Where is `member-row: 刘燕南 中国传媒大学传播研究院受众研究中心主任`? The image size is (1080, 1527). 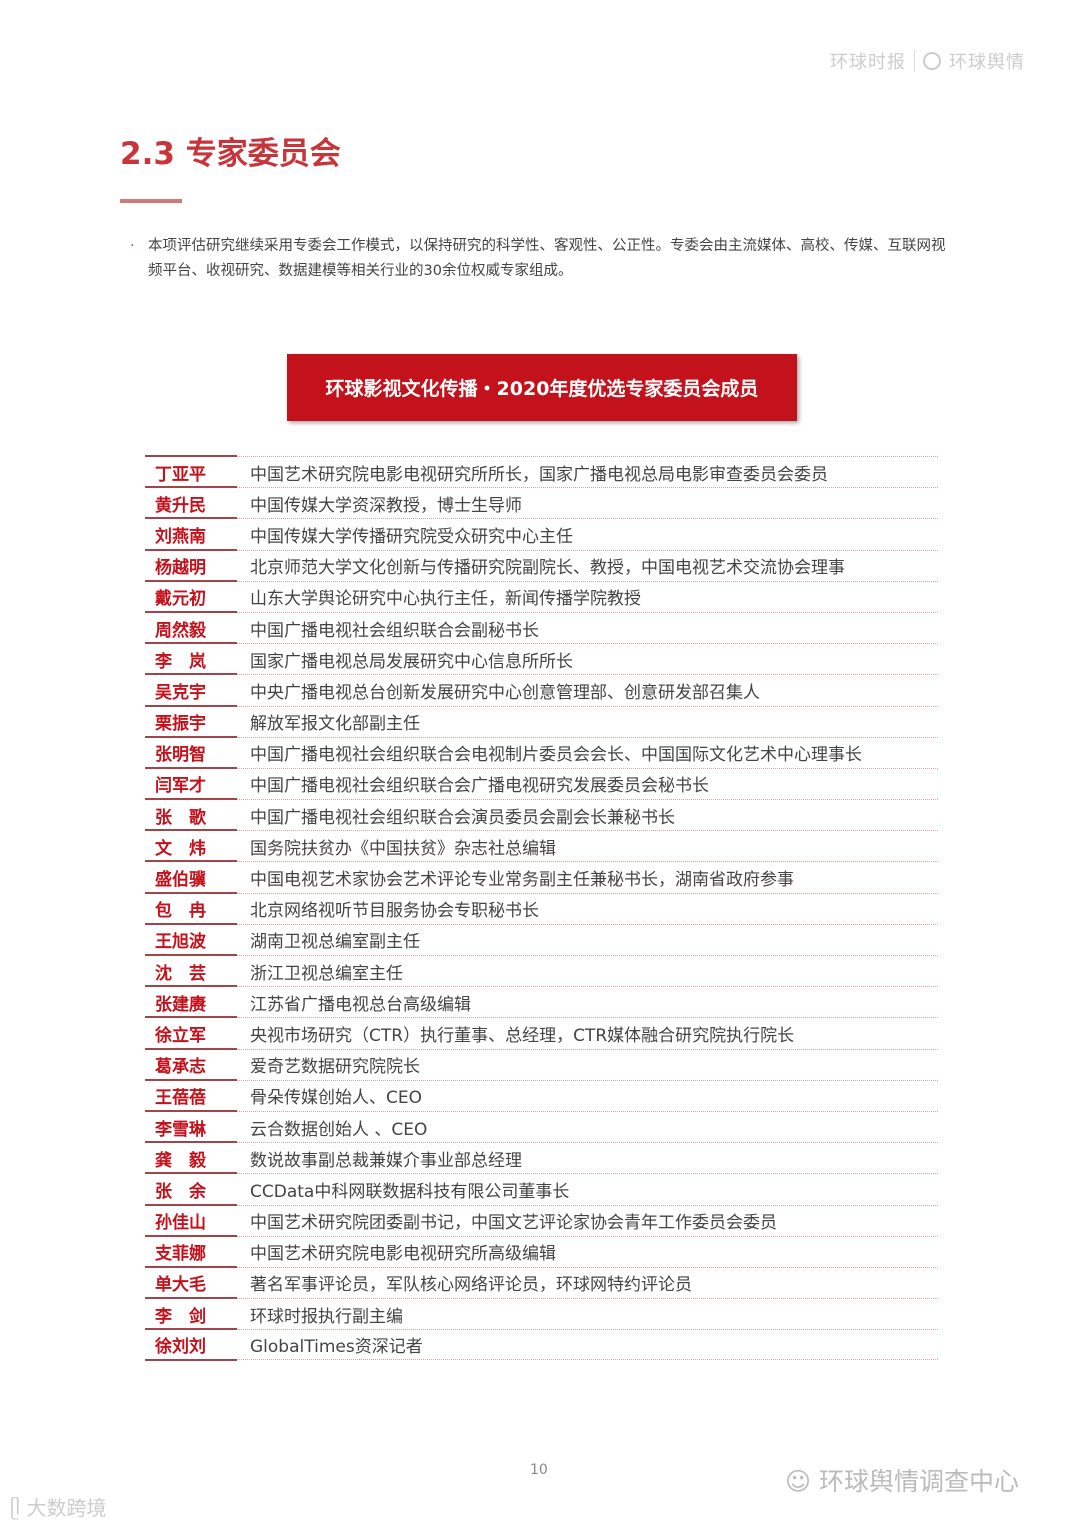
member-row: 刘燕南 中国传媒大学传播研究院受众研究中心主任 is located at coordinates (541, 533).